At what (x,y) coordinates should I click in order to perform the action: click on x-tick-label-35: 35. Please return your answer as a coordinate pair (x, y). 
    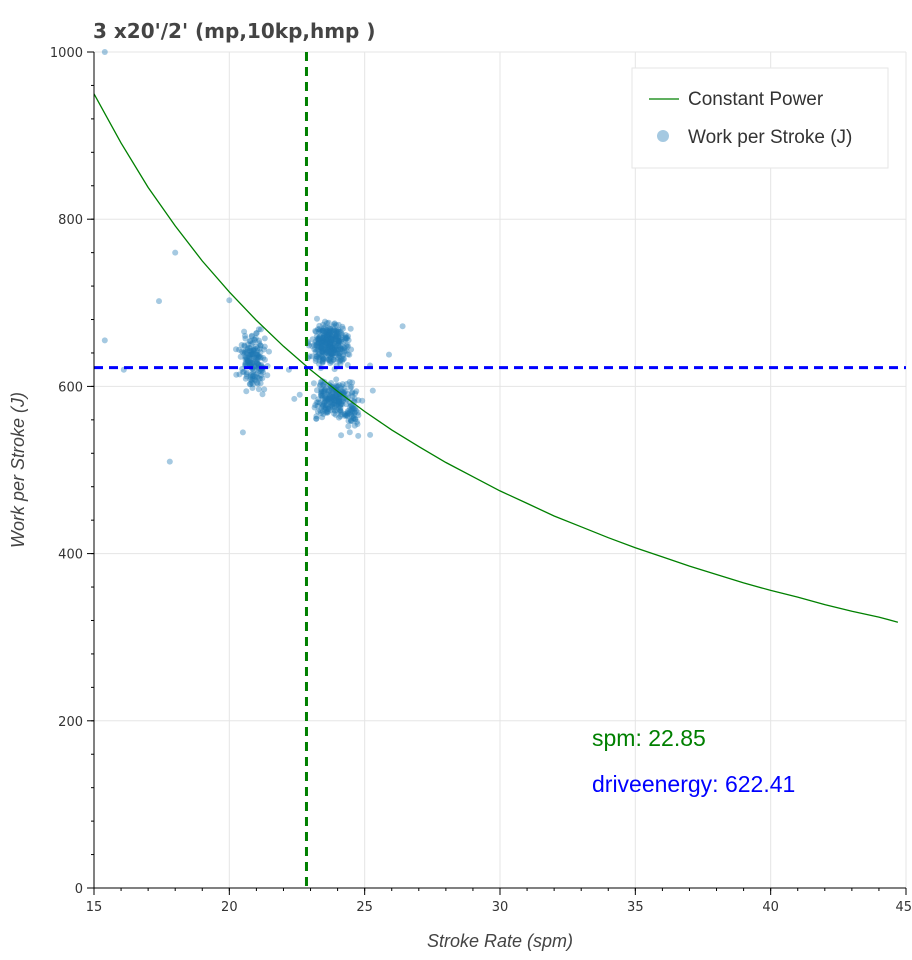
    Looking at the image, I should click on (635, 907).